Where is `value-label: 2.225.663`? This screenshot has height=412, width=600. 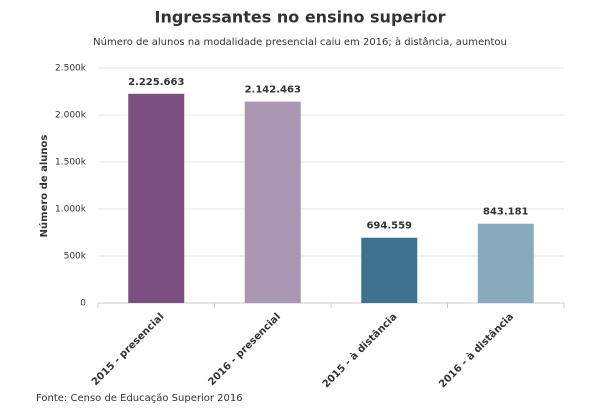
value-label: 2.225.663 is located at coordinates (156, 82).